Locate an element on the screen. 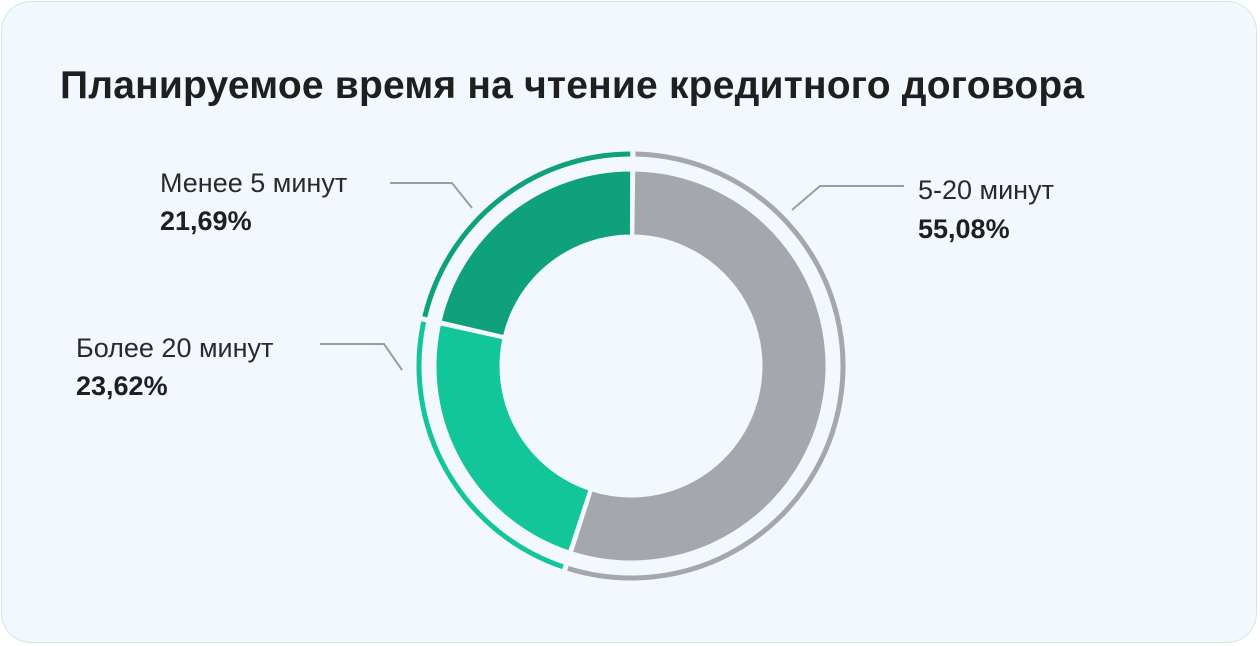 The width and height of the screenshot is (1260, 646). value-less-5-min: 21,69% is located at coordinates (206, 221).